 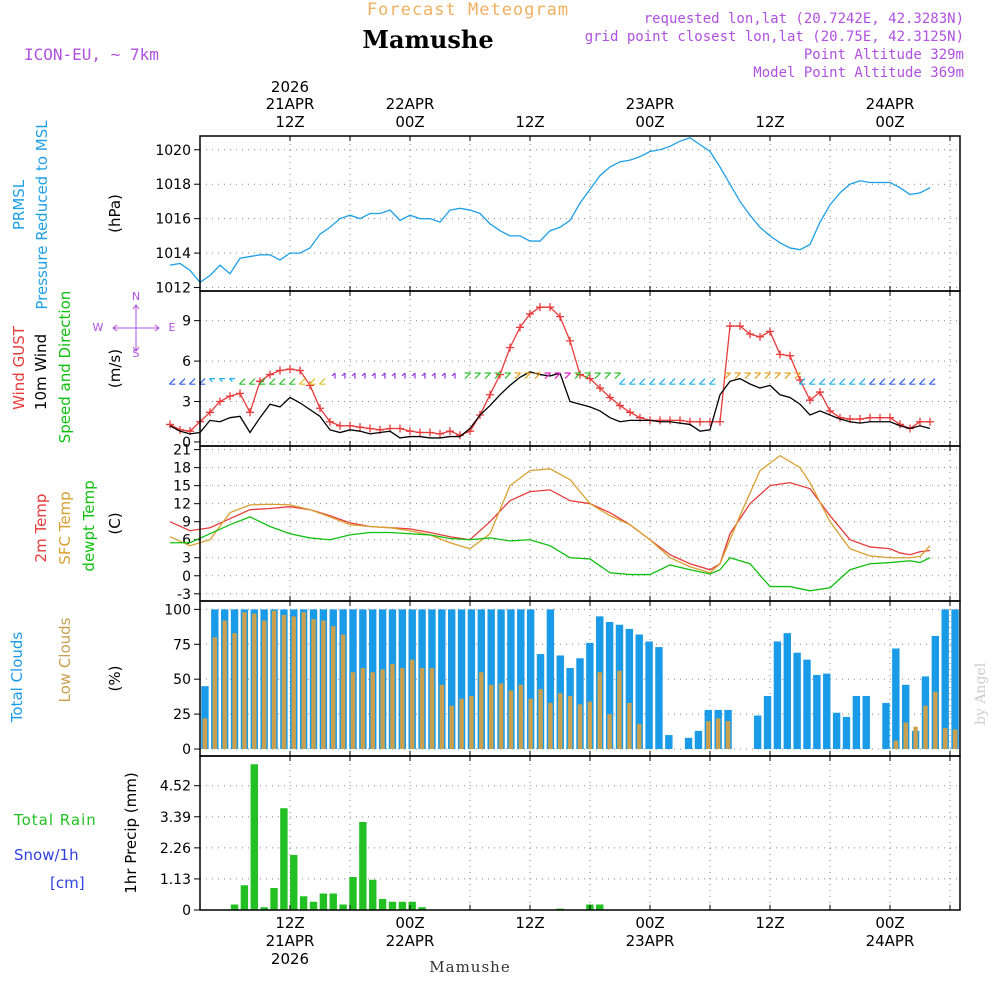 What do you see at coordinates (182, 487) in the screenshot?
I see `y-tick-label: 15` at bounding box center [182, 487].